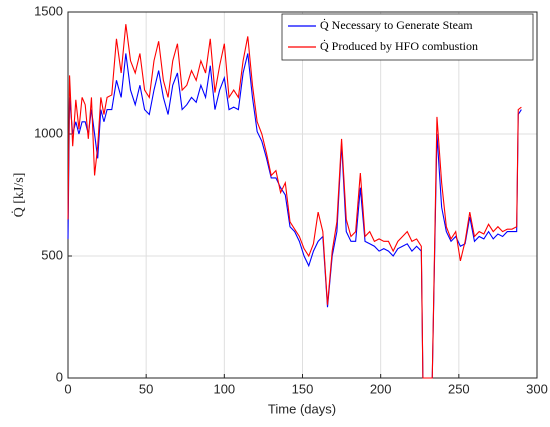 This screenshot has width=550, height=427. What do you see at coordinates (302, 408) in the screenshot?
I see `x-axis-label: Time (days)` at bounding box center [302, 408].